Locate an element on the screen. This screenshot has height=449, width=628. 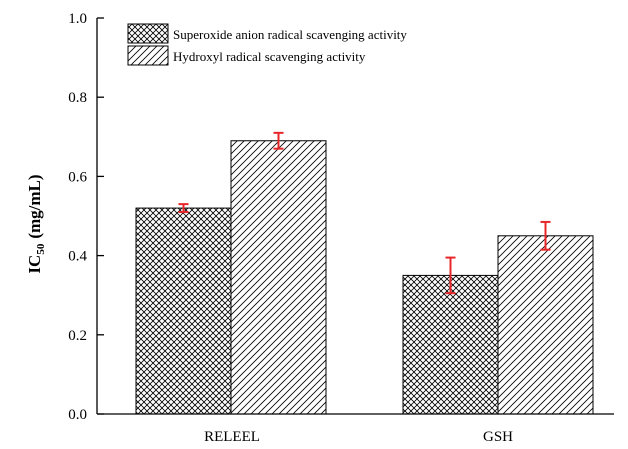
y-axis-title-unit: (mg/mL) is located at coordinates (34, 206).